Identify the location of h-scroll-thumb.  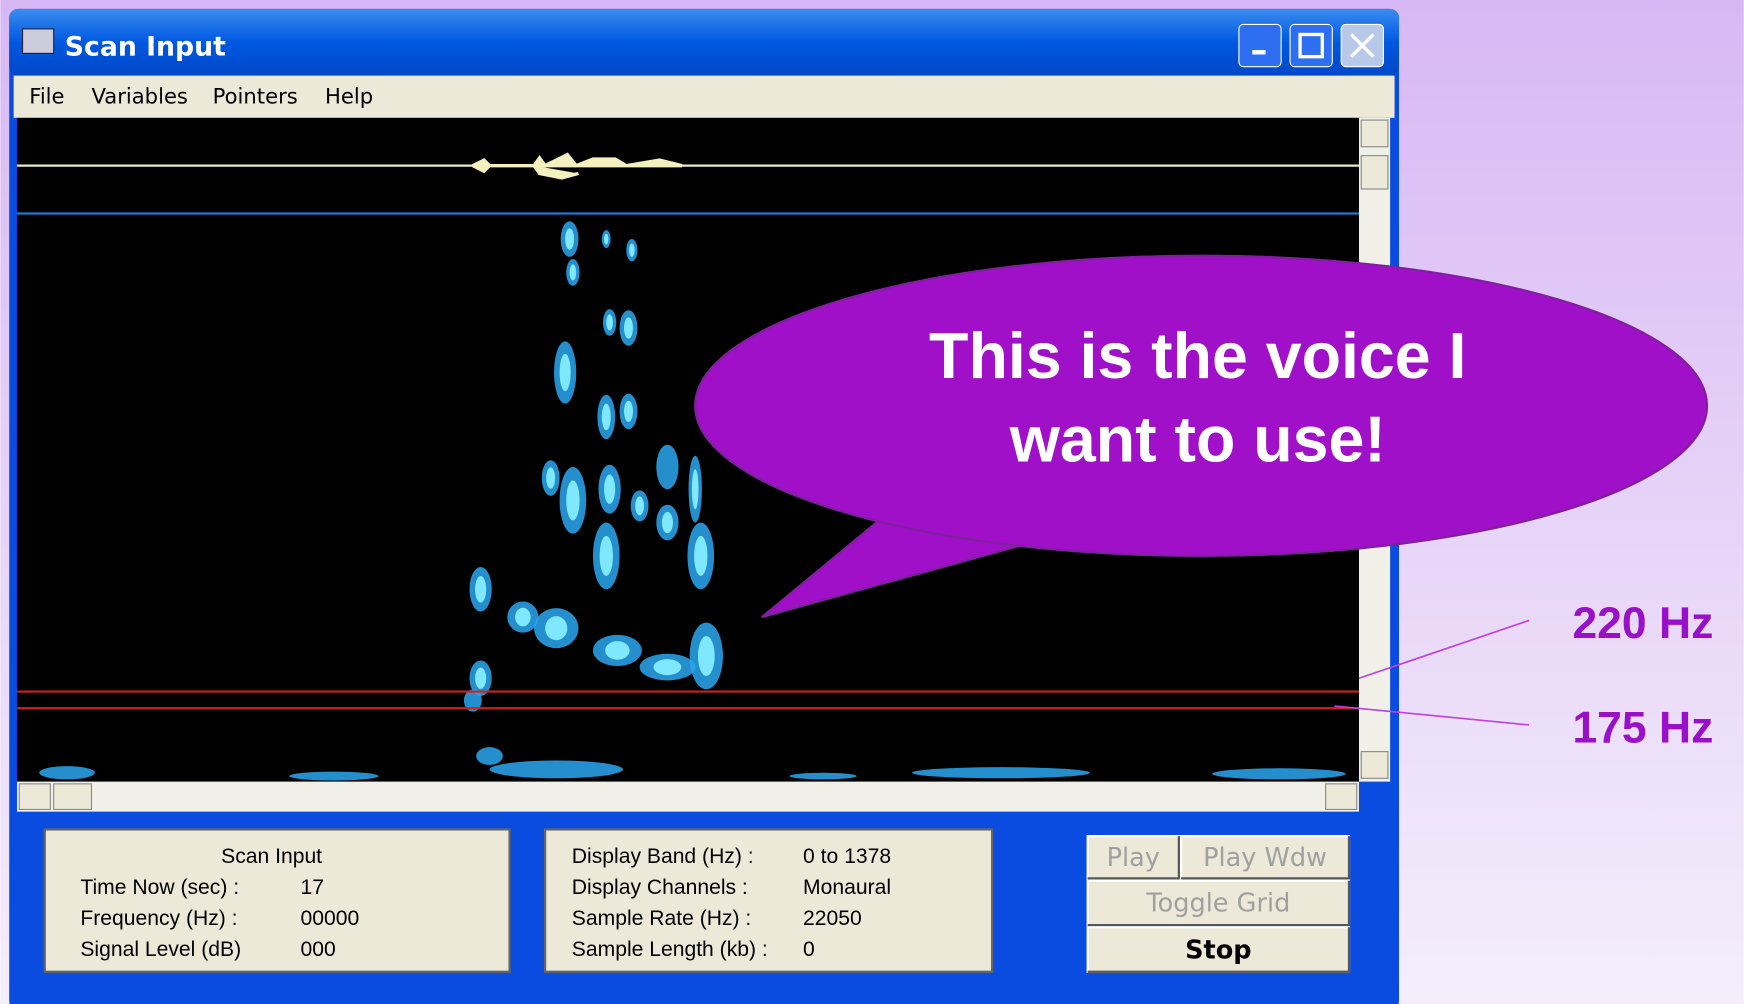
(73, 796).